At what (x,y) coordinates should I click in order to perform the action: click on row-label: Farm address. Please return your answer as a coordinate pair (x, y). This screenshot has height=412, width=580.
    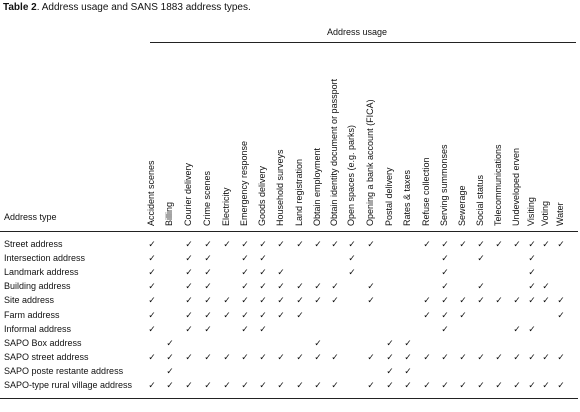
    Looking at the image, I should click on (32, 314).